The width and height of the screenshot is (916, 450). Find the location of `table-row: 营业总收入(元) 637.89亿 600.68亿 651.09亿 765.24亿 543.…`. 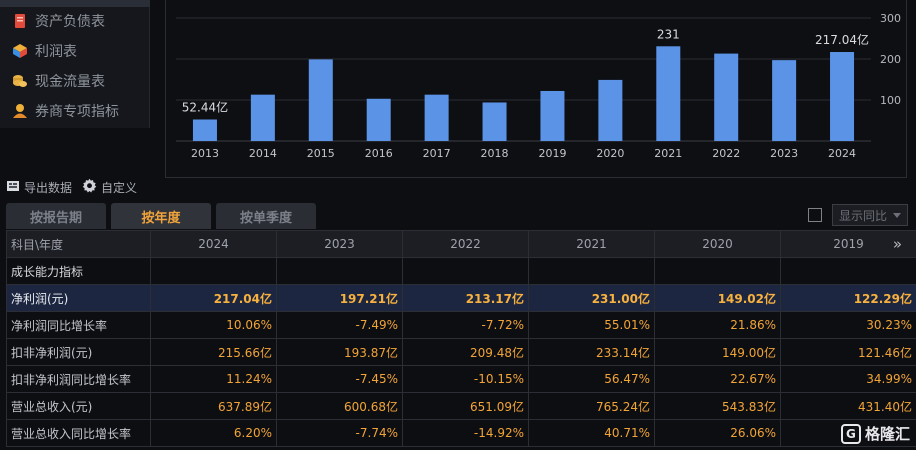

table-row: 营业总收入(元) 637.89亿 600.68亿 651.09亿 765.24亿 543.… is located at coordinates (461, 406).